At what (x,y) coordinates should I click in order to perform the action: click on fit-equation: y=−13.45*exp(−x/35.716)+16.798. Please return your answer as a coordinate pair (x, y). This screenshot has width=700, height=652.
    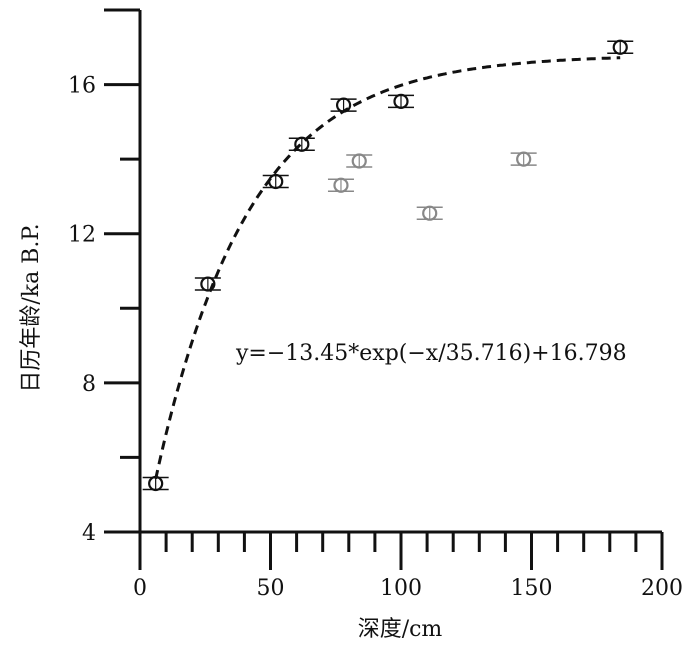
    Looking at the image, I should click on (431, 353).